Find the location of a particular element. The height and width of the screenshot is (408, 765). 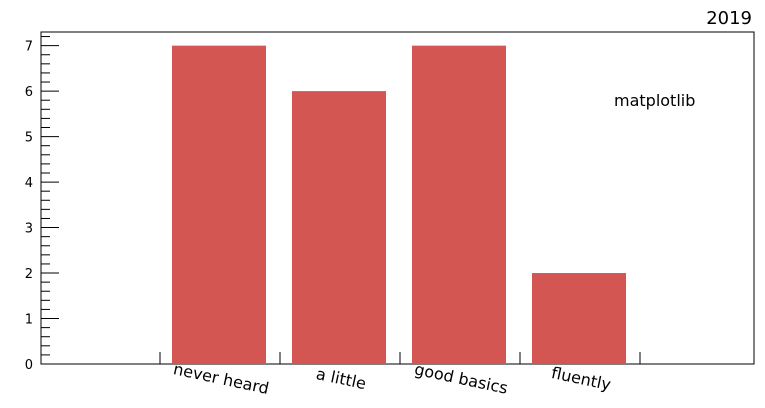

year-label: 2019 is located at coordinates (729, 18).